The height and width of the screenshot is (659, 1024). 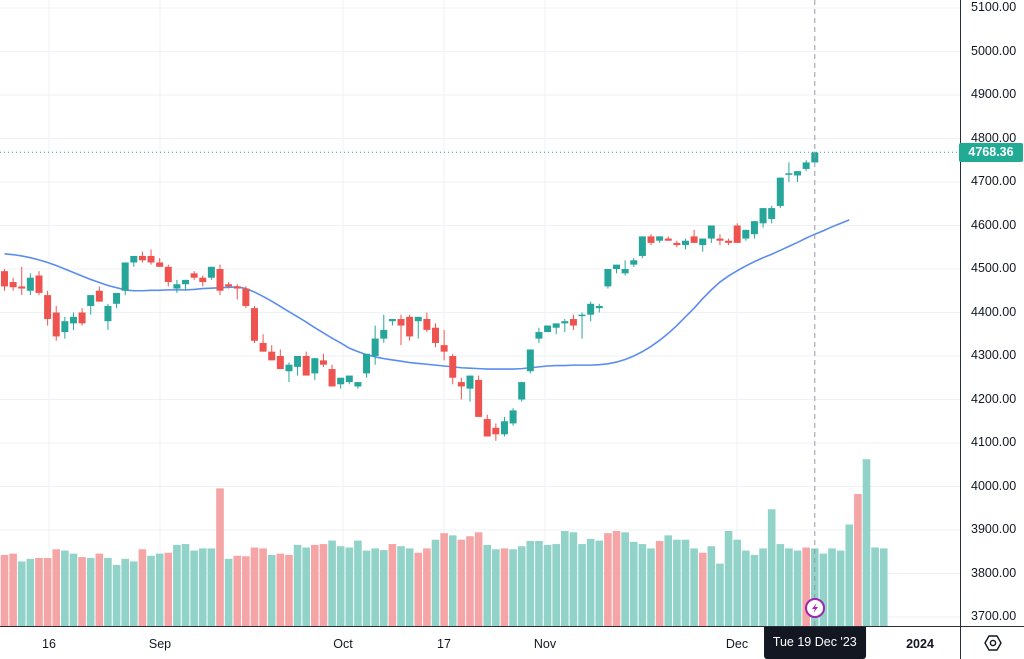 I want to click on time-tick-label: Sep, so click(x=160, y=644).